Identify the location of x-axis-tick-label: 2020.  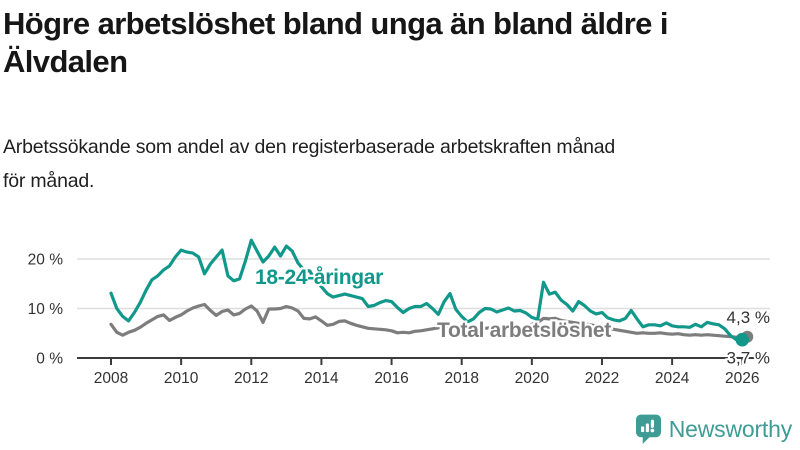
(532, 378).